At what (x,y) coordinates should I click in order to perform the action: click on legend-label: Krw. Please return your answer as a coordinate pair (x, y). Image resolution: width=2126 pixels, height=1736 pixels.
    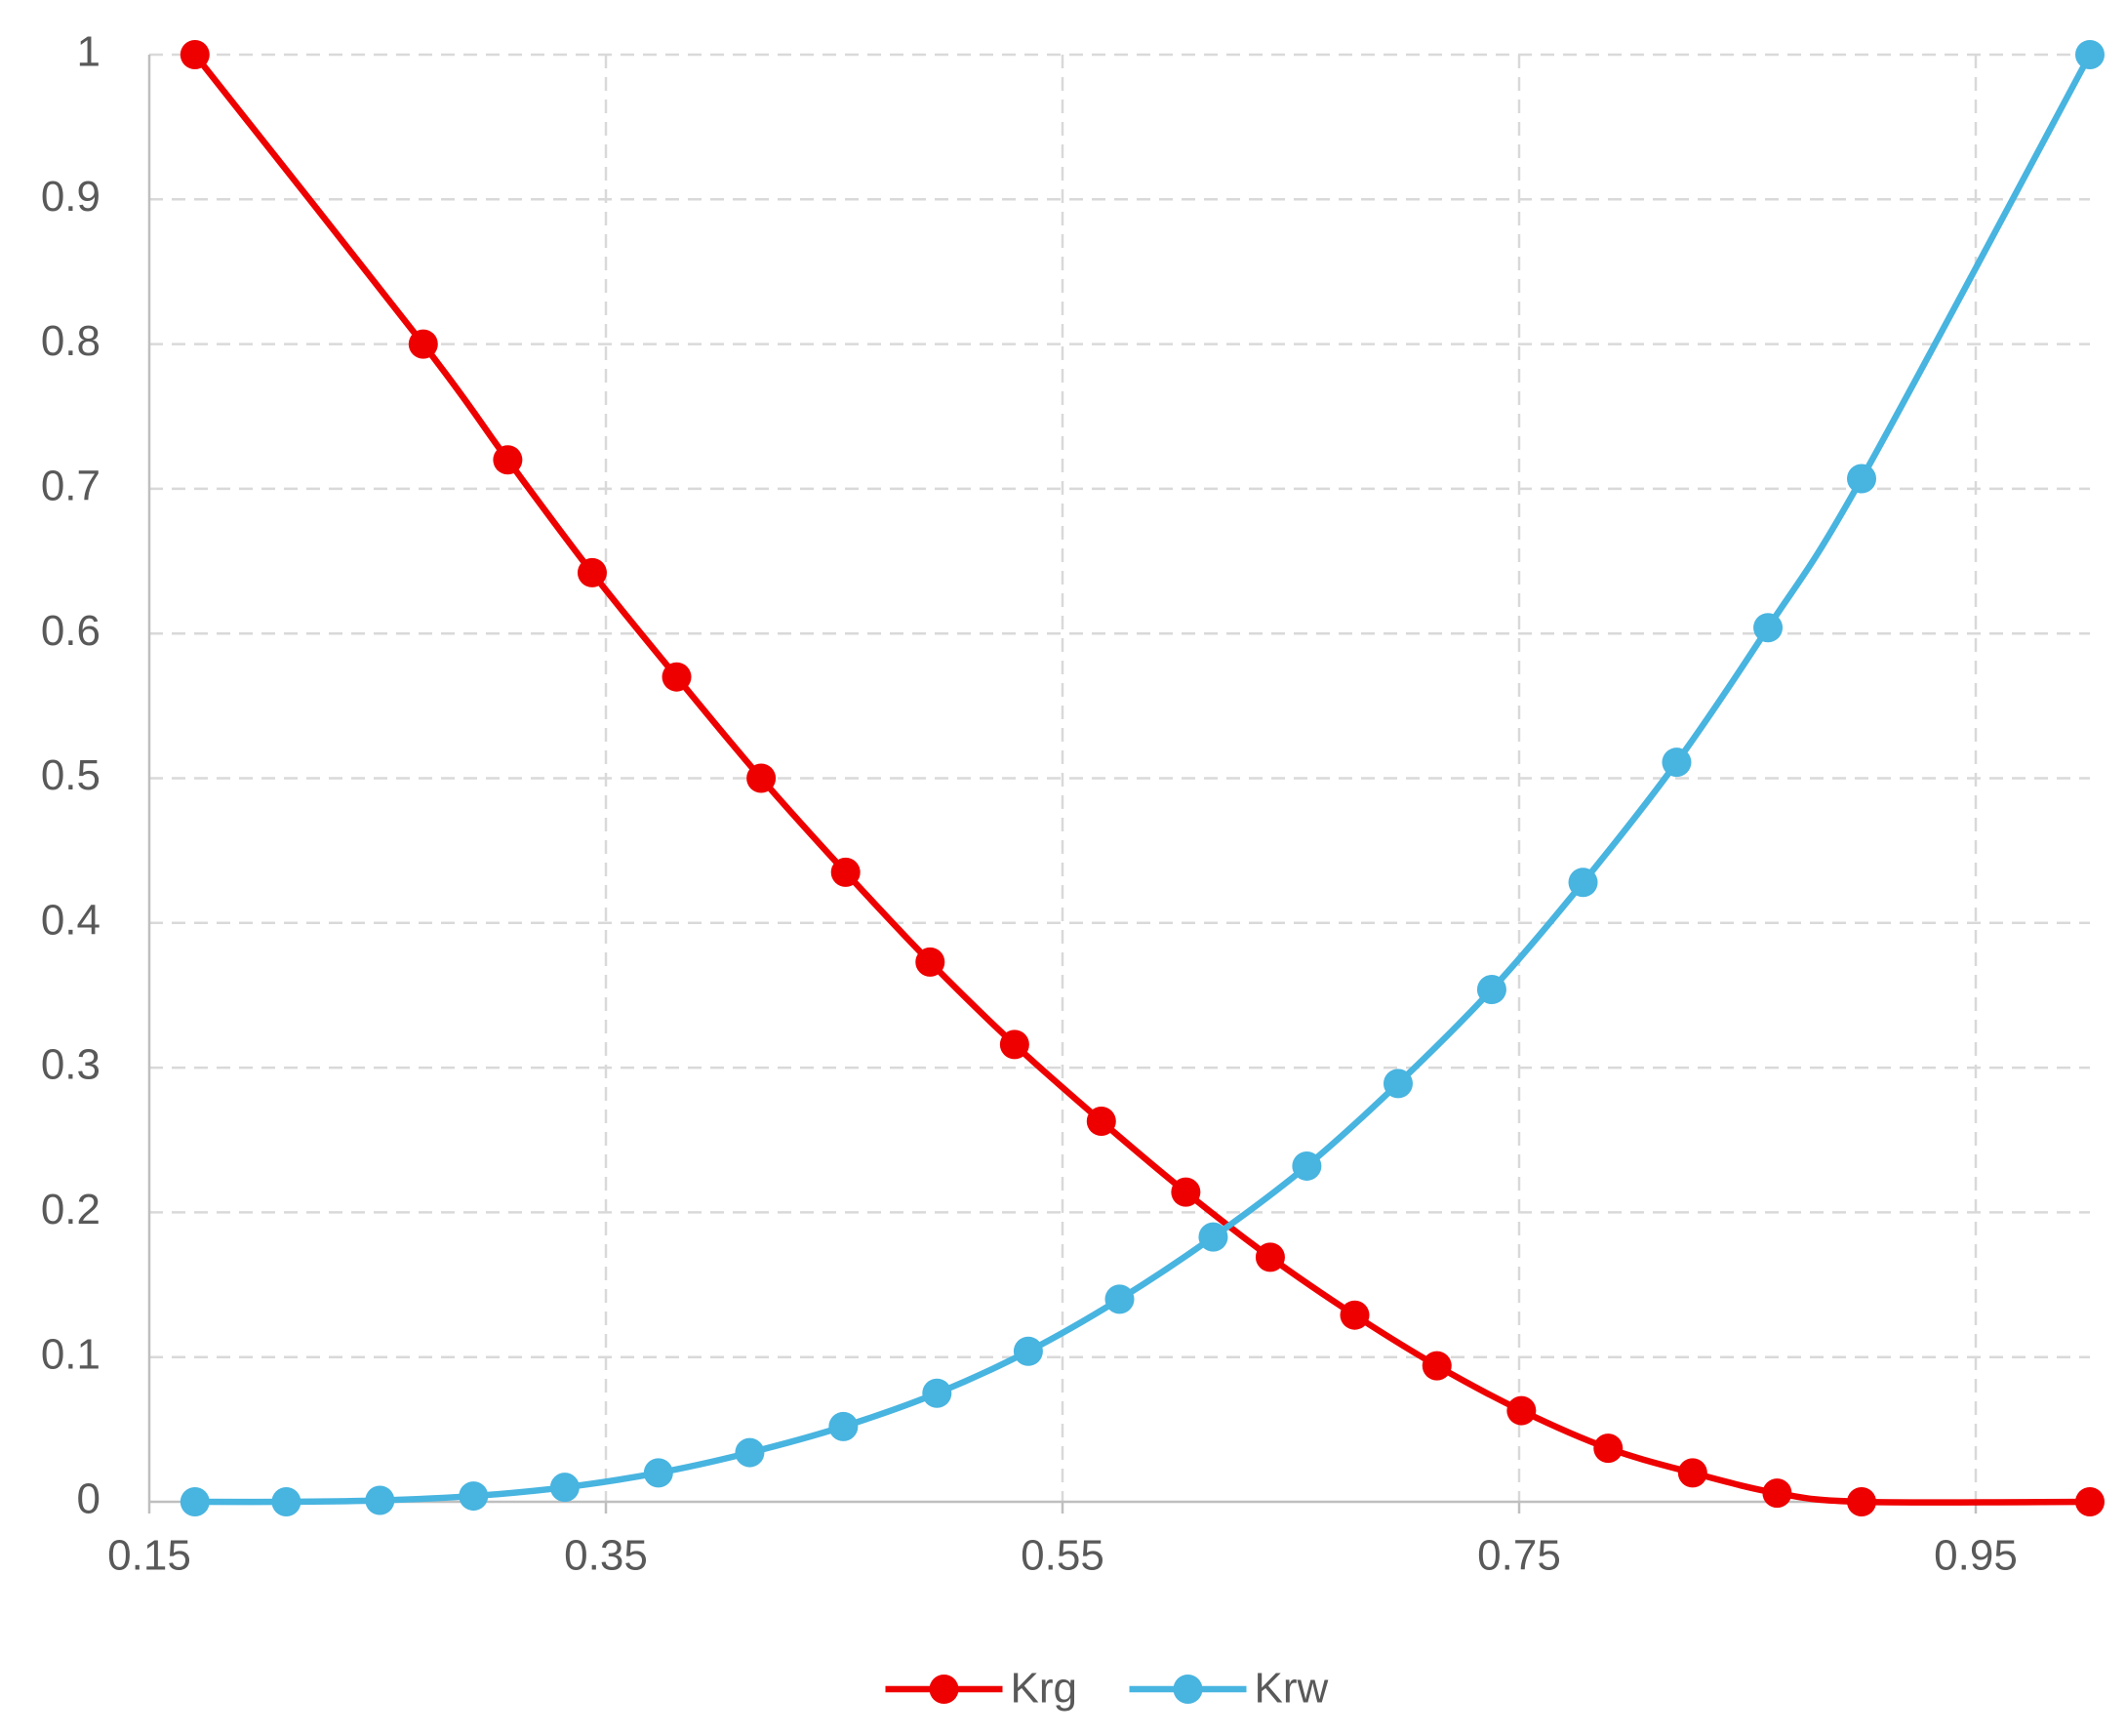
    Looking at the image, I should click on (1292, 1689).